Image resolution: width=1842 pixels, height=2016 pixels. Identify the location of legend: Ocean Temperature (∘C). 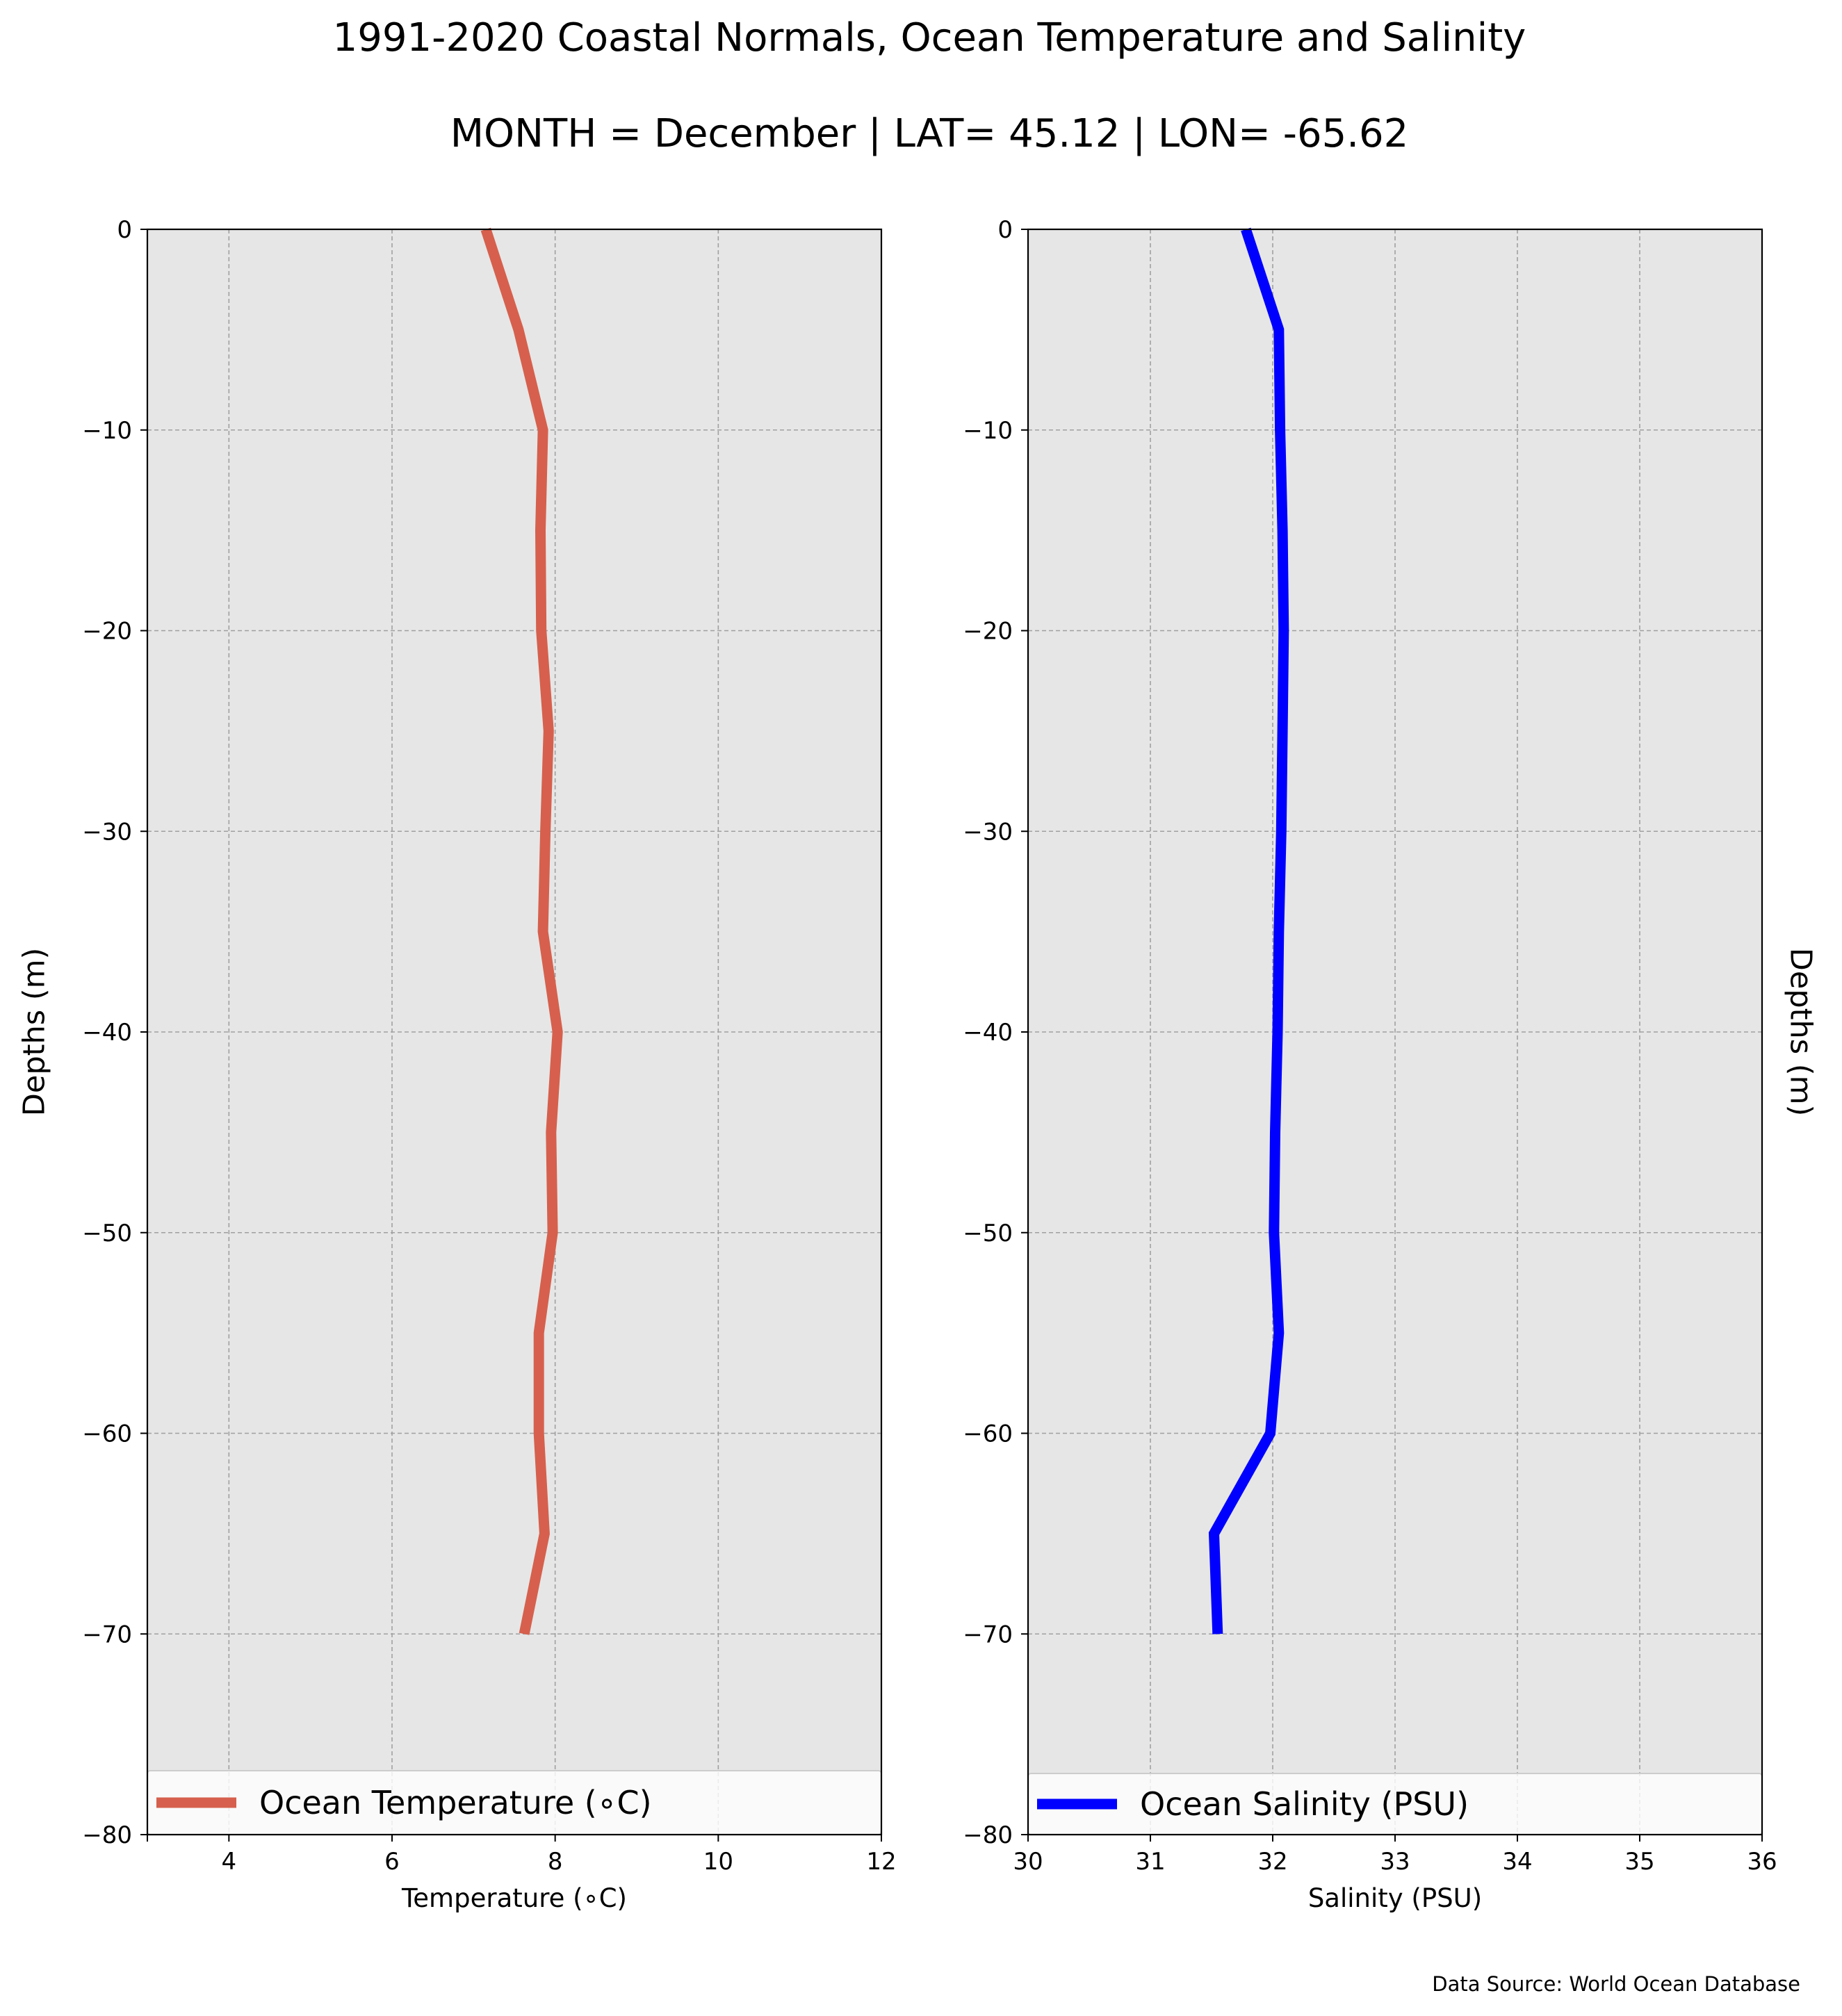
(514, 1803).